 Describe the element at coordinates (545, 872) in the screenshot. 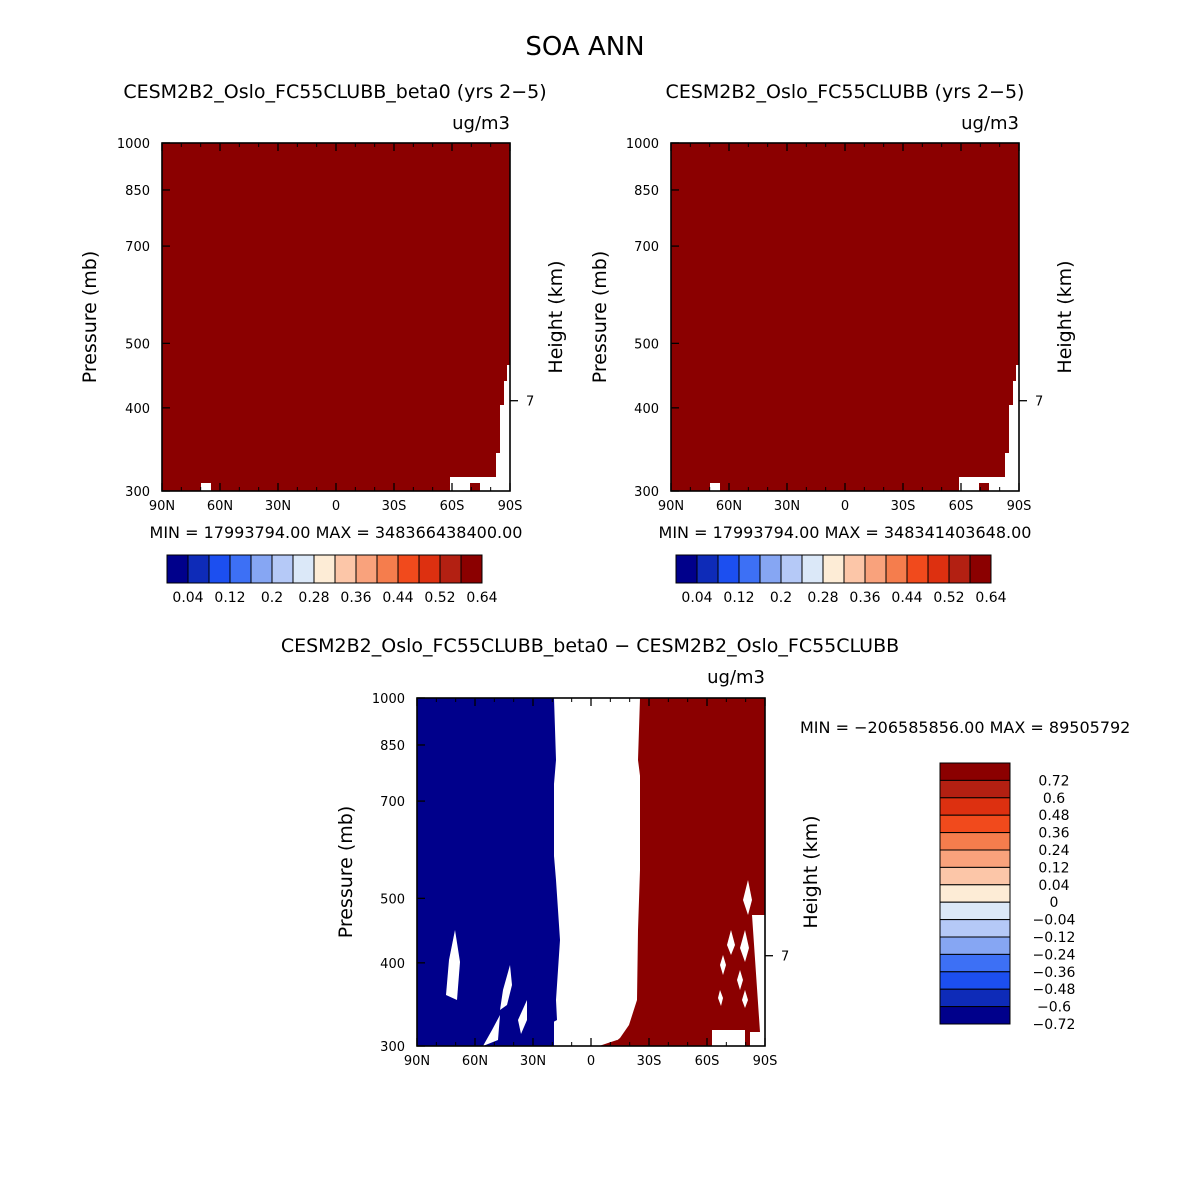

I see `diff-negative-edge` at that location.